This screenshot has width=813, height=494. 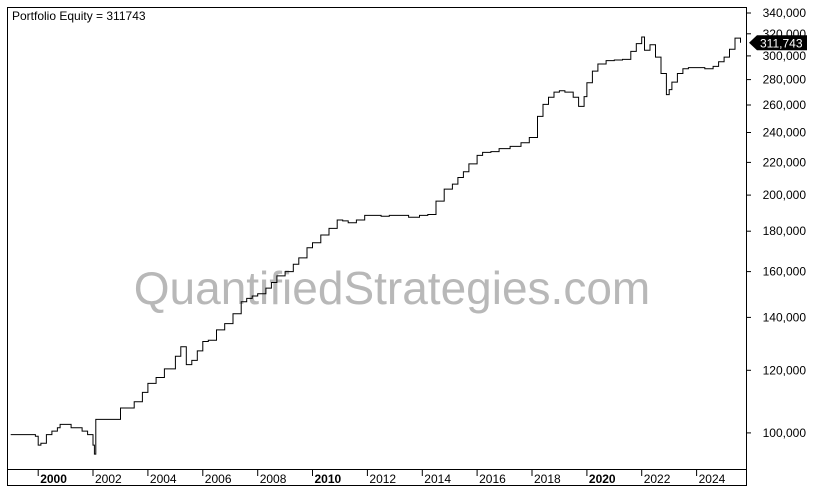 What do you see at coordinates (437, 479) in the screenshot?
I see `x-tick-label: 2014` at bounding box center [437, 479].